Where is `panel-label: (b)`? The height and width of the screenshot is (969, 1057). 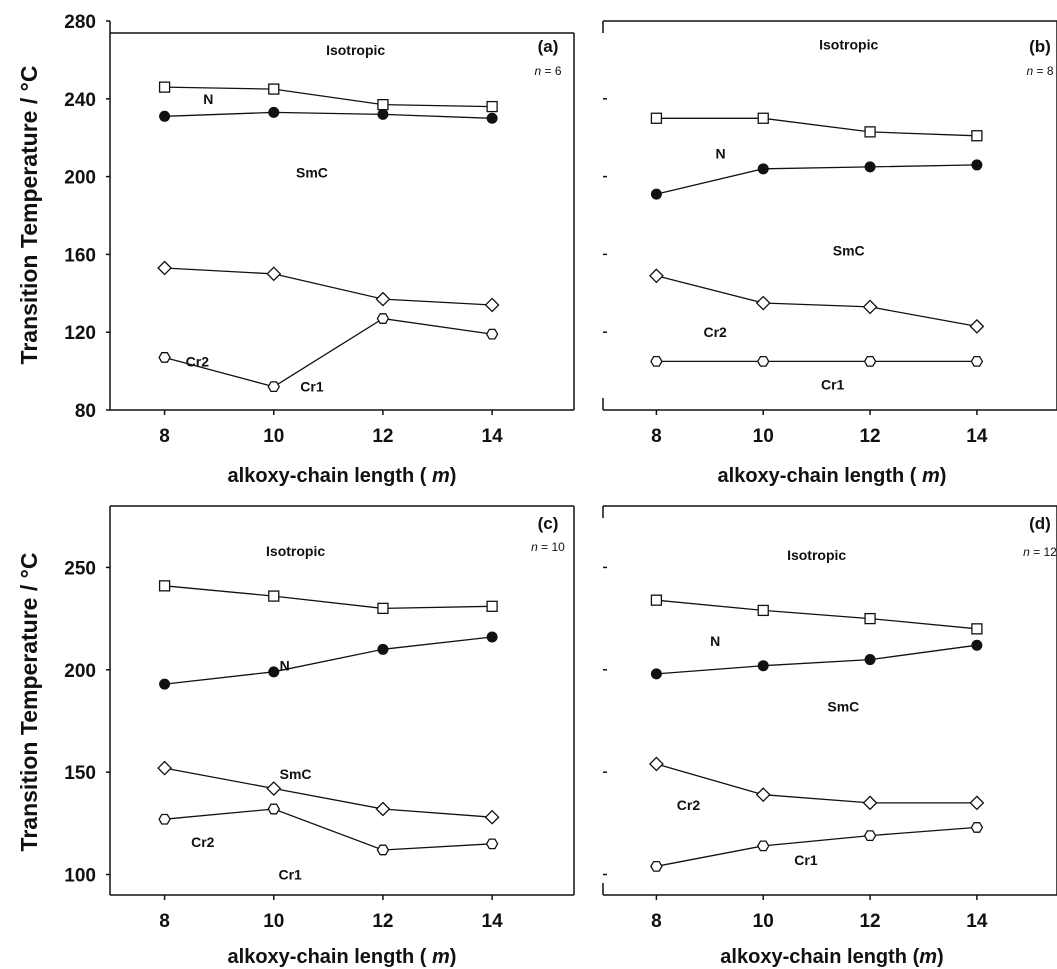
panel-label: (b) is located at coordinates (1040, 46).